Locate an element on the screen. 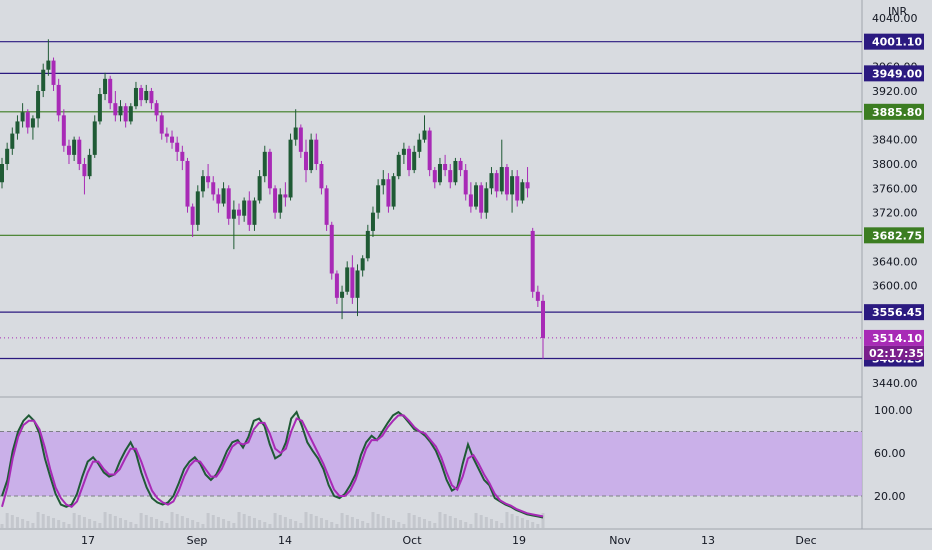 The height and width of the screenshot is (550, 932). price-tick-label: 3800.00 is located at coordinates (895, 164).